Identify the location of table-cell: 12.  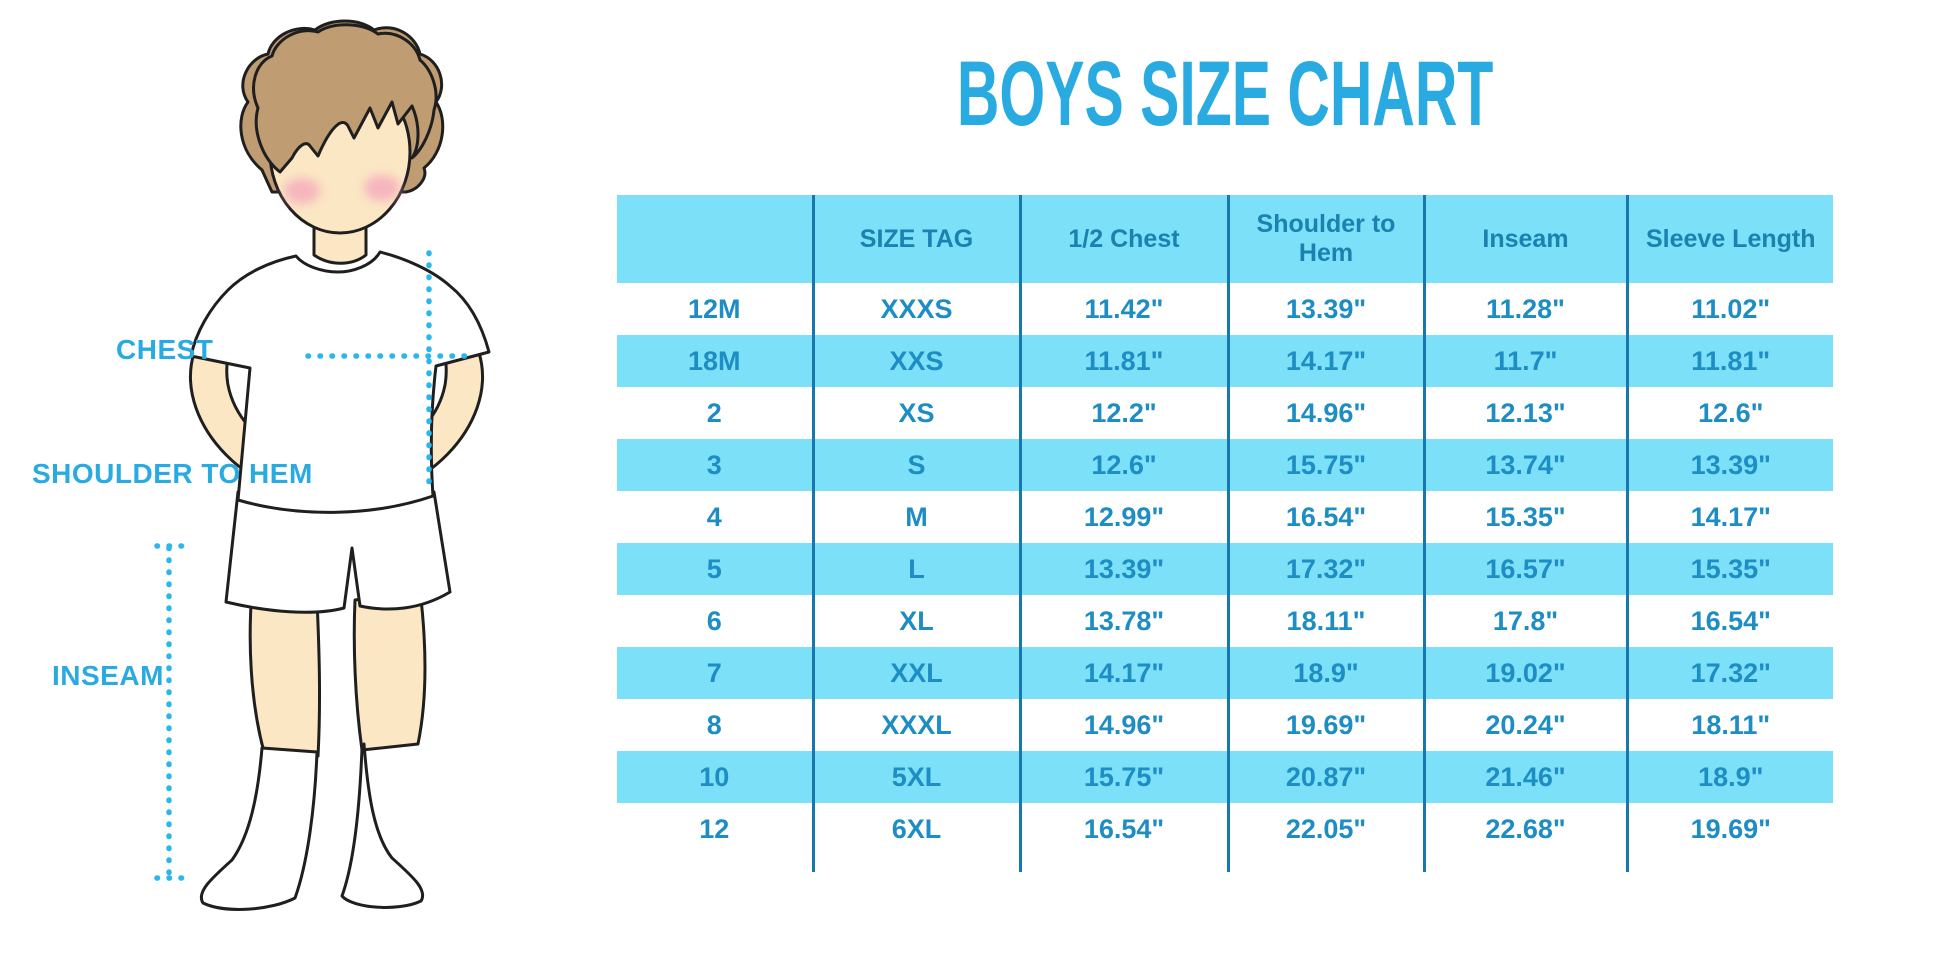
(715, 829).